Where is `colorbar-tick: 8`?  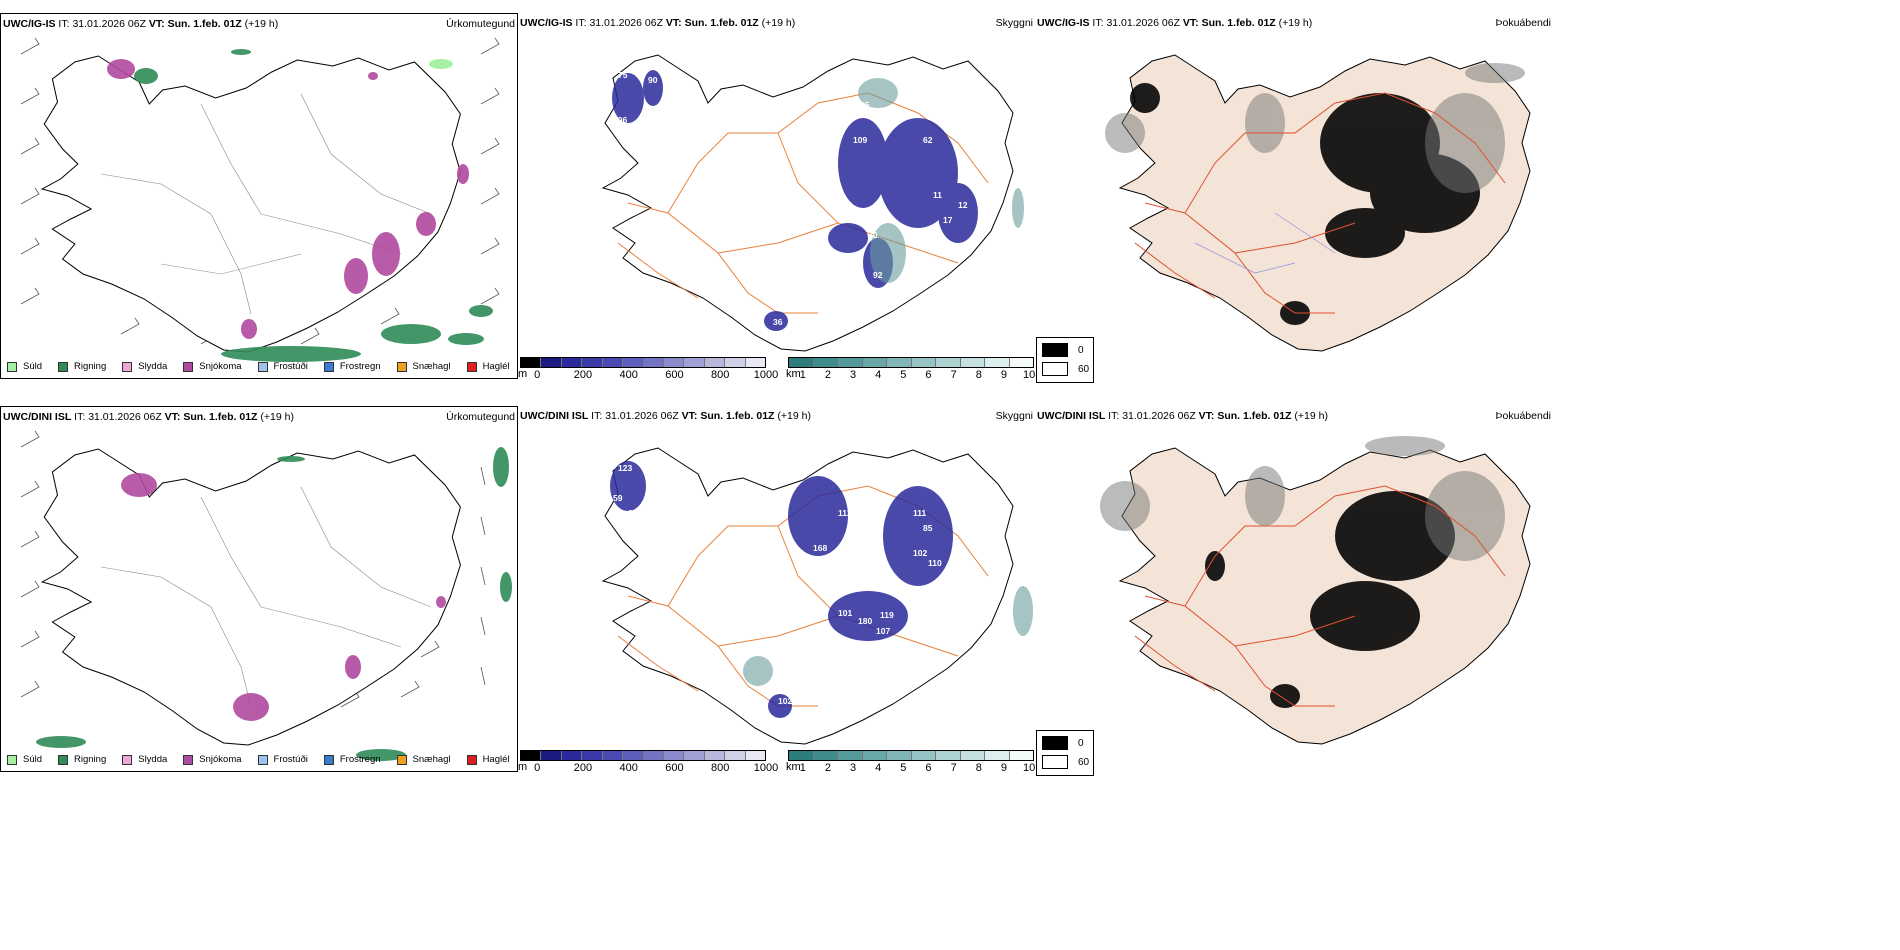 colorbar-tick: 8 is located at coordinates (978, 374).